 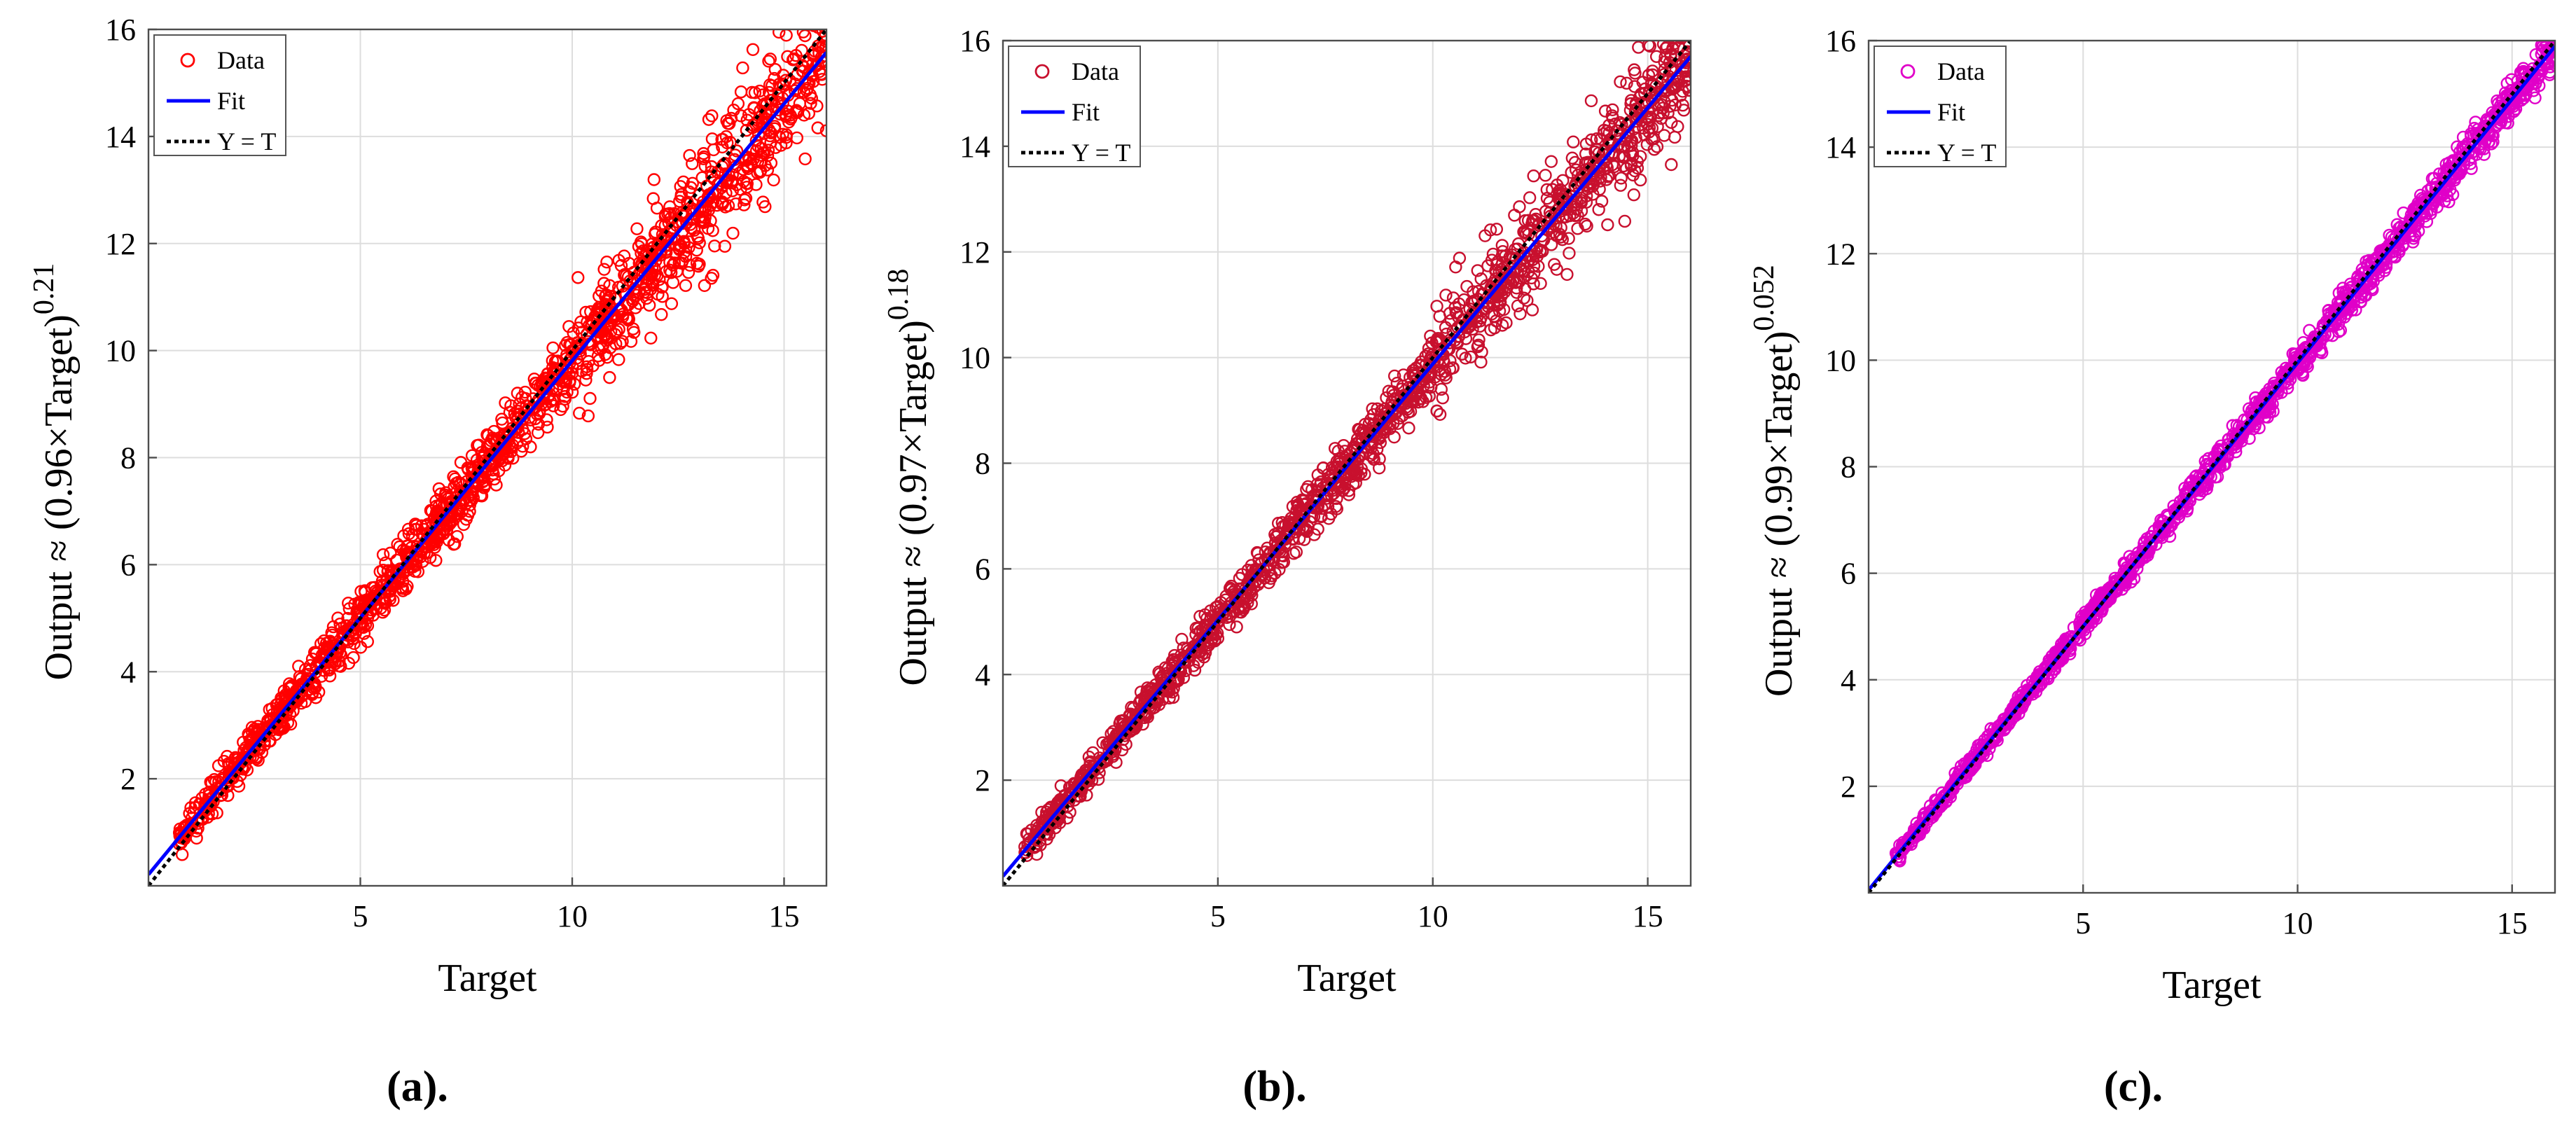 I want to click on y-tick-label: 8, so click(x=982, y=464).